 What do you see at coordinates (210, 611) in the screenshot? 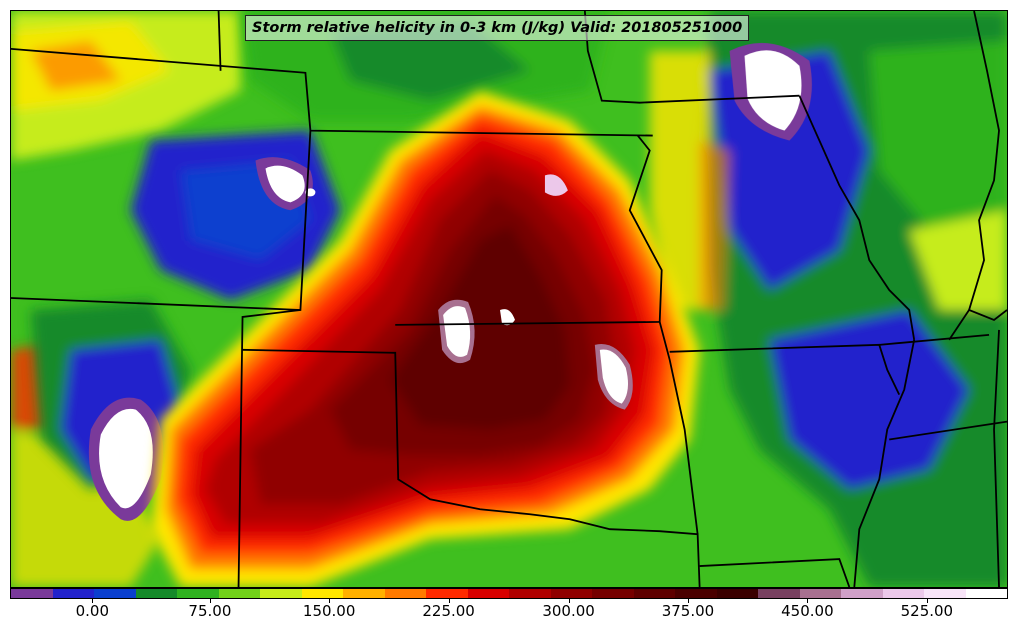
I see `colorbar-tick-label: 75.00` at bounding box center [210, 611].